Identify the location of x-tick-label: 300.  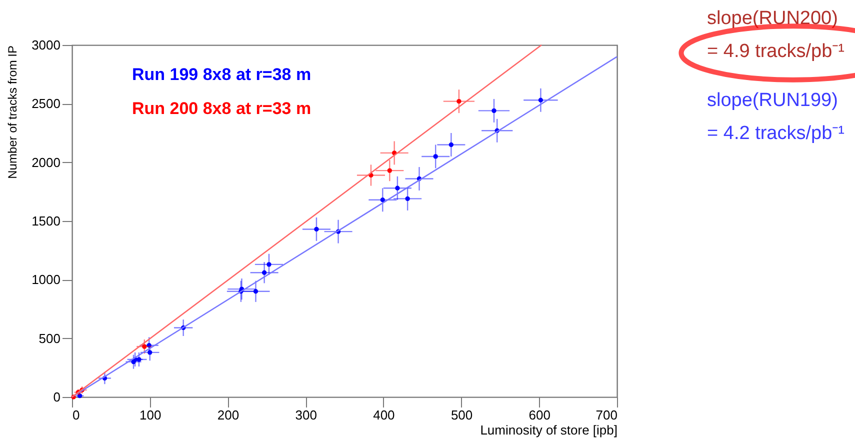
(306, 415).